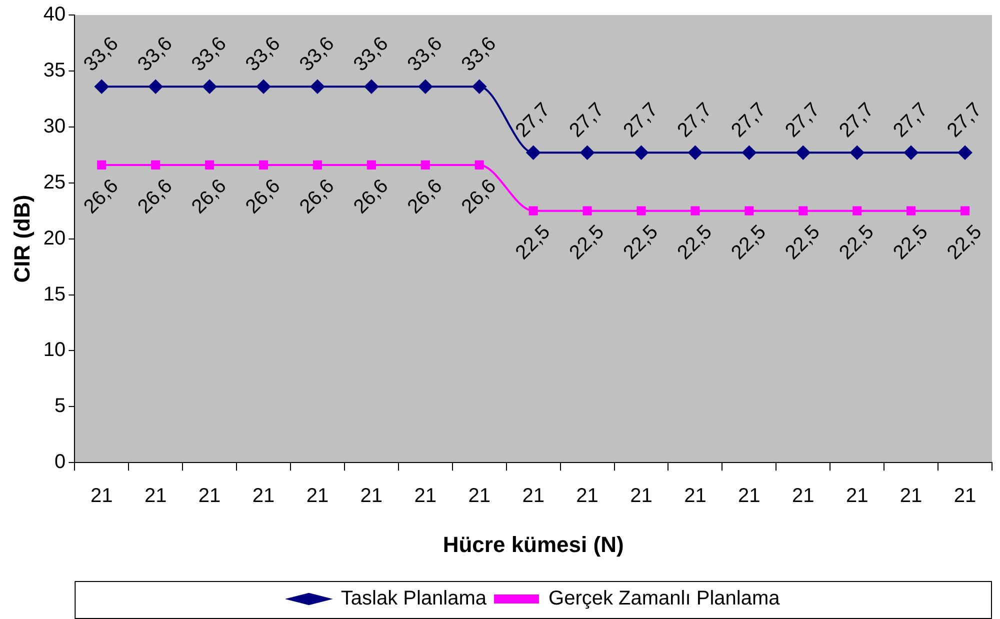  I want to click on y-axis-title: CIR (dB), so click(21, 238).